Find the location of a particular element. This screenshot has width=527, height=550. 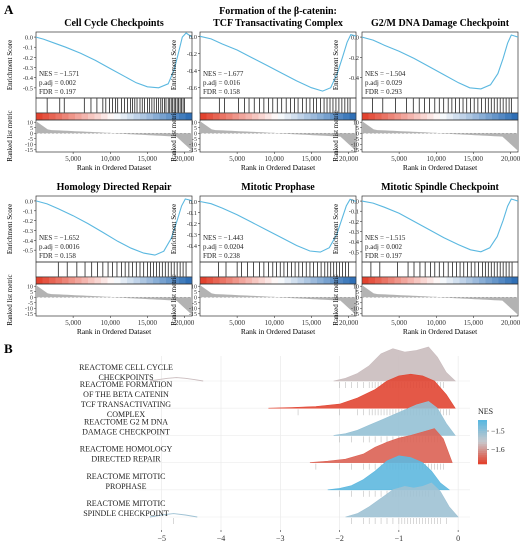

density-ridge is located at coordinates (394, 364).